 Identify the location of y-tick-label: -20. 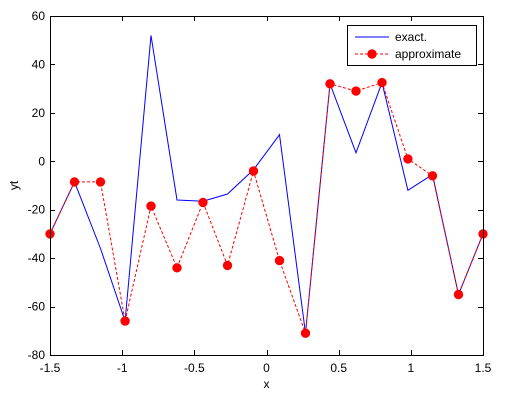
(37, 210).